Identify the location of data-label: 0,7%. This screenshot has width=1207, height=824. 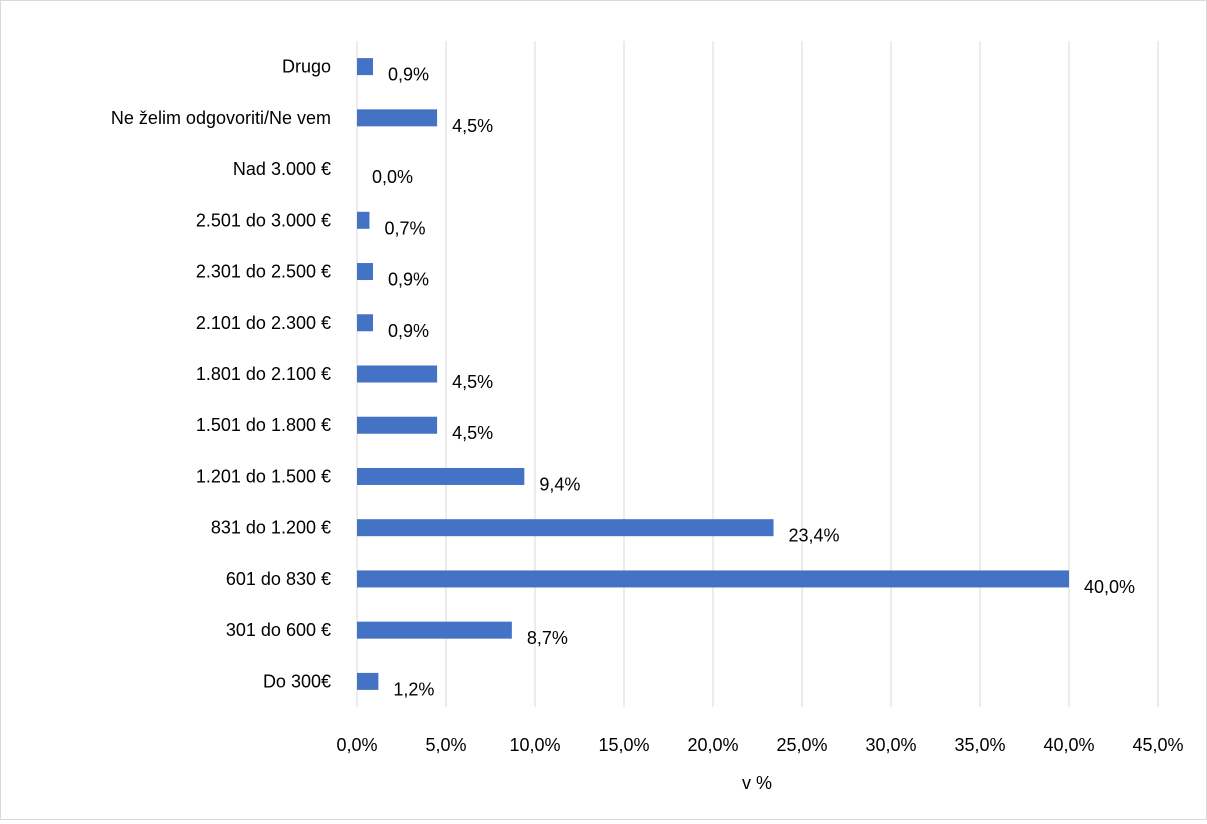
(404, 228).